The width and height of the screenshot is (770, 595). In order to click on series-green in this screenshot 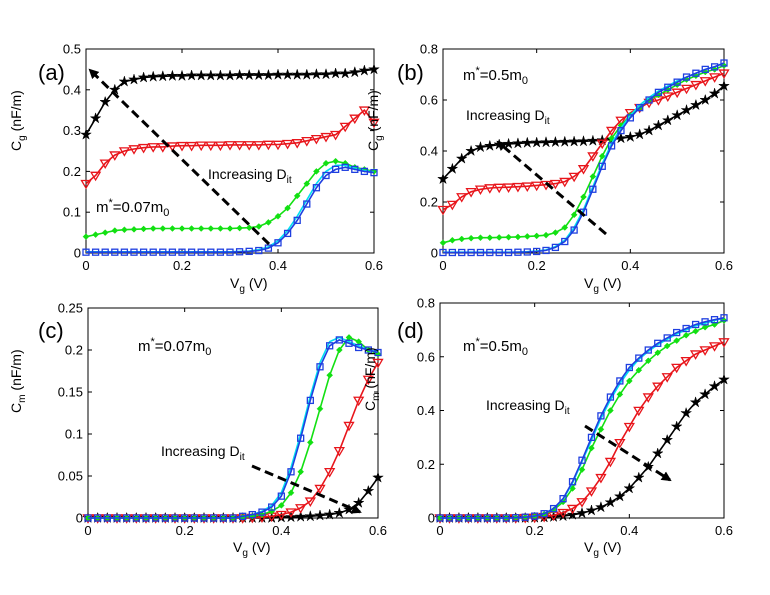, I will do `click(583, 154)`.